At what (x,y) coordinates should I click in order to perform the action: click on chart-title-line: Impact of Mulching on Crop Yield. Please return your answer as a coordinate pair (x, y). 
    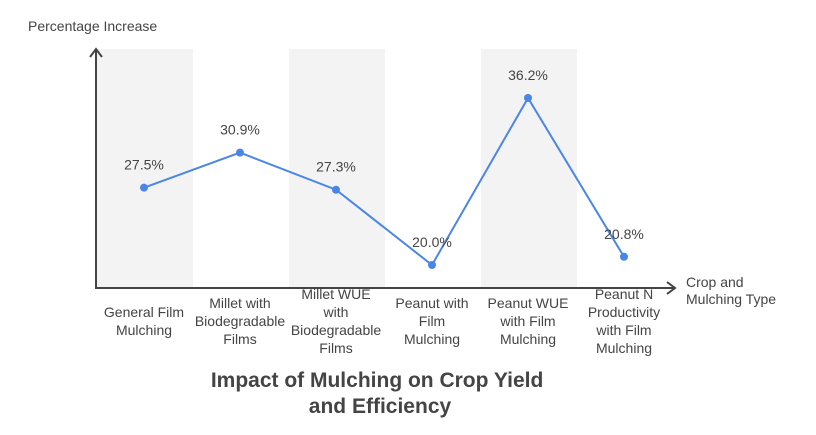
    Looking at the image, I should click on (377, 380).